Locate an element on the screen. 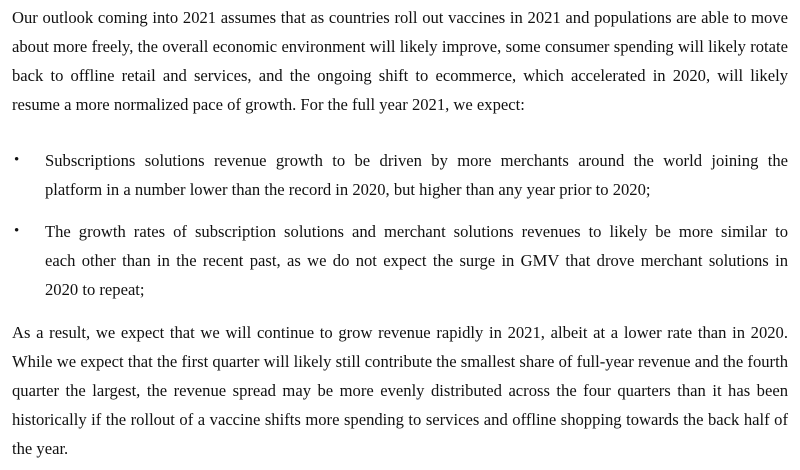  text-line: 2020 to repeat; is located at coordinates (95, 289).